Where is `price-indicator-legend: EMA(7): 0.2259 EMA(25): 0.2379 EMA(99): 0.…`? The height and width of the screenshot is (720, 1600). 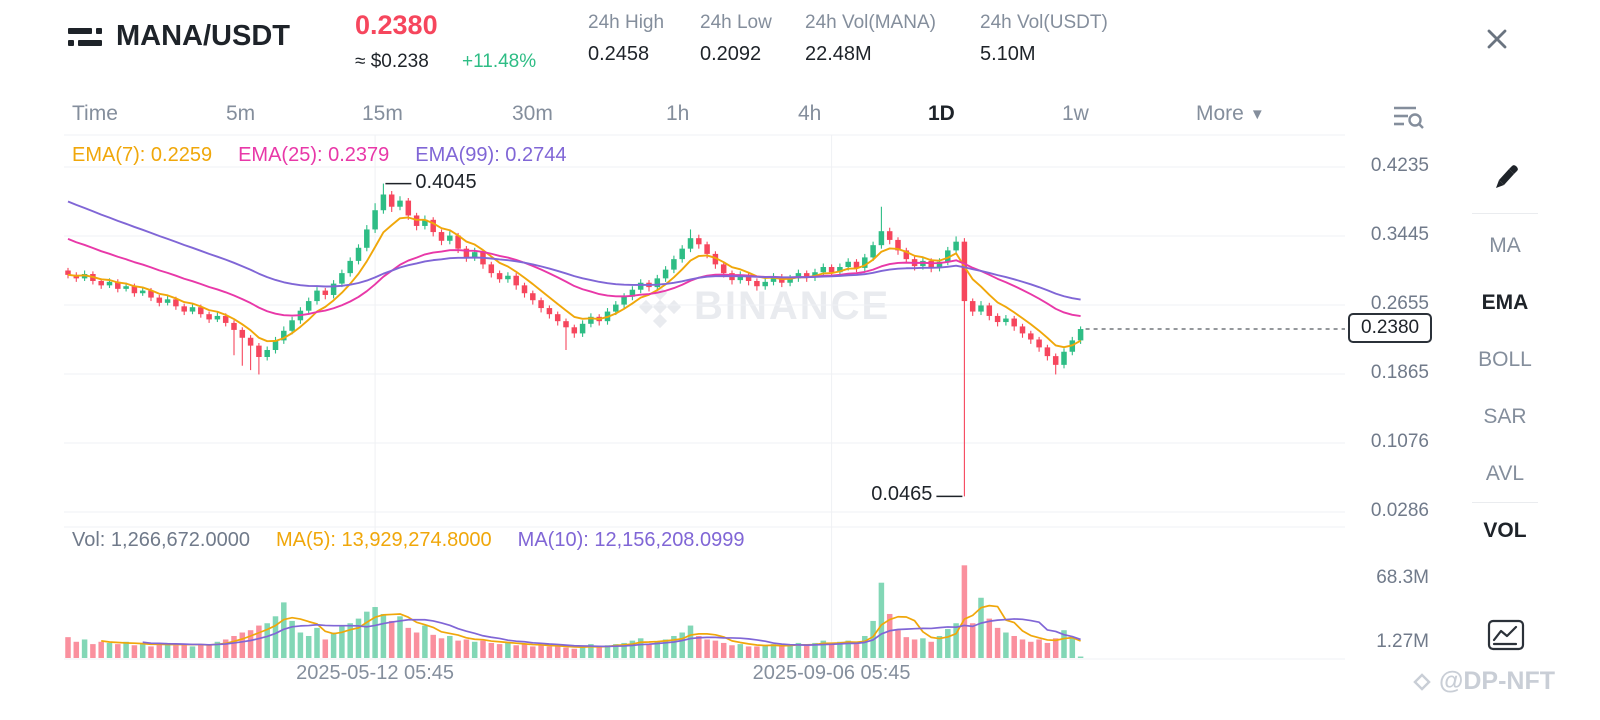
price-indicator-legend: EMA(7): 0.2259 EMA(25): 0.2379 EMA(99): 0.… is located at coordinates (319, 155).